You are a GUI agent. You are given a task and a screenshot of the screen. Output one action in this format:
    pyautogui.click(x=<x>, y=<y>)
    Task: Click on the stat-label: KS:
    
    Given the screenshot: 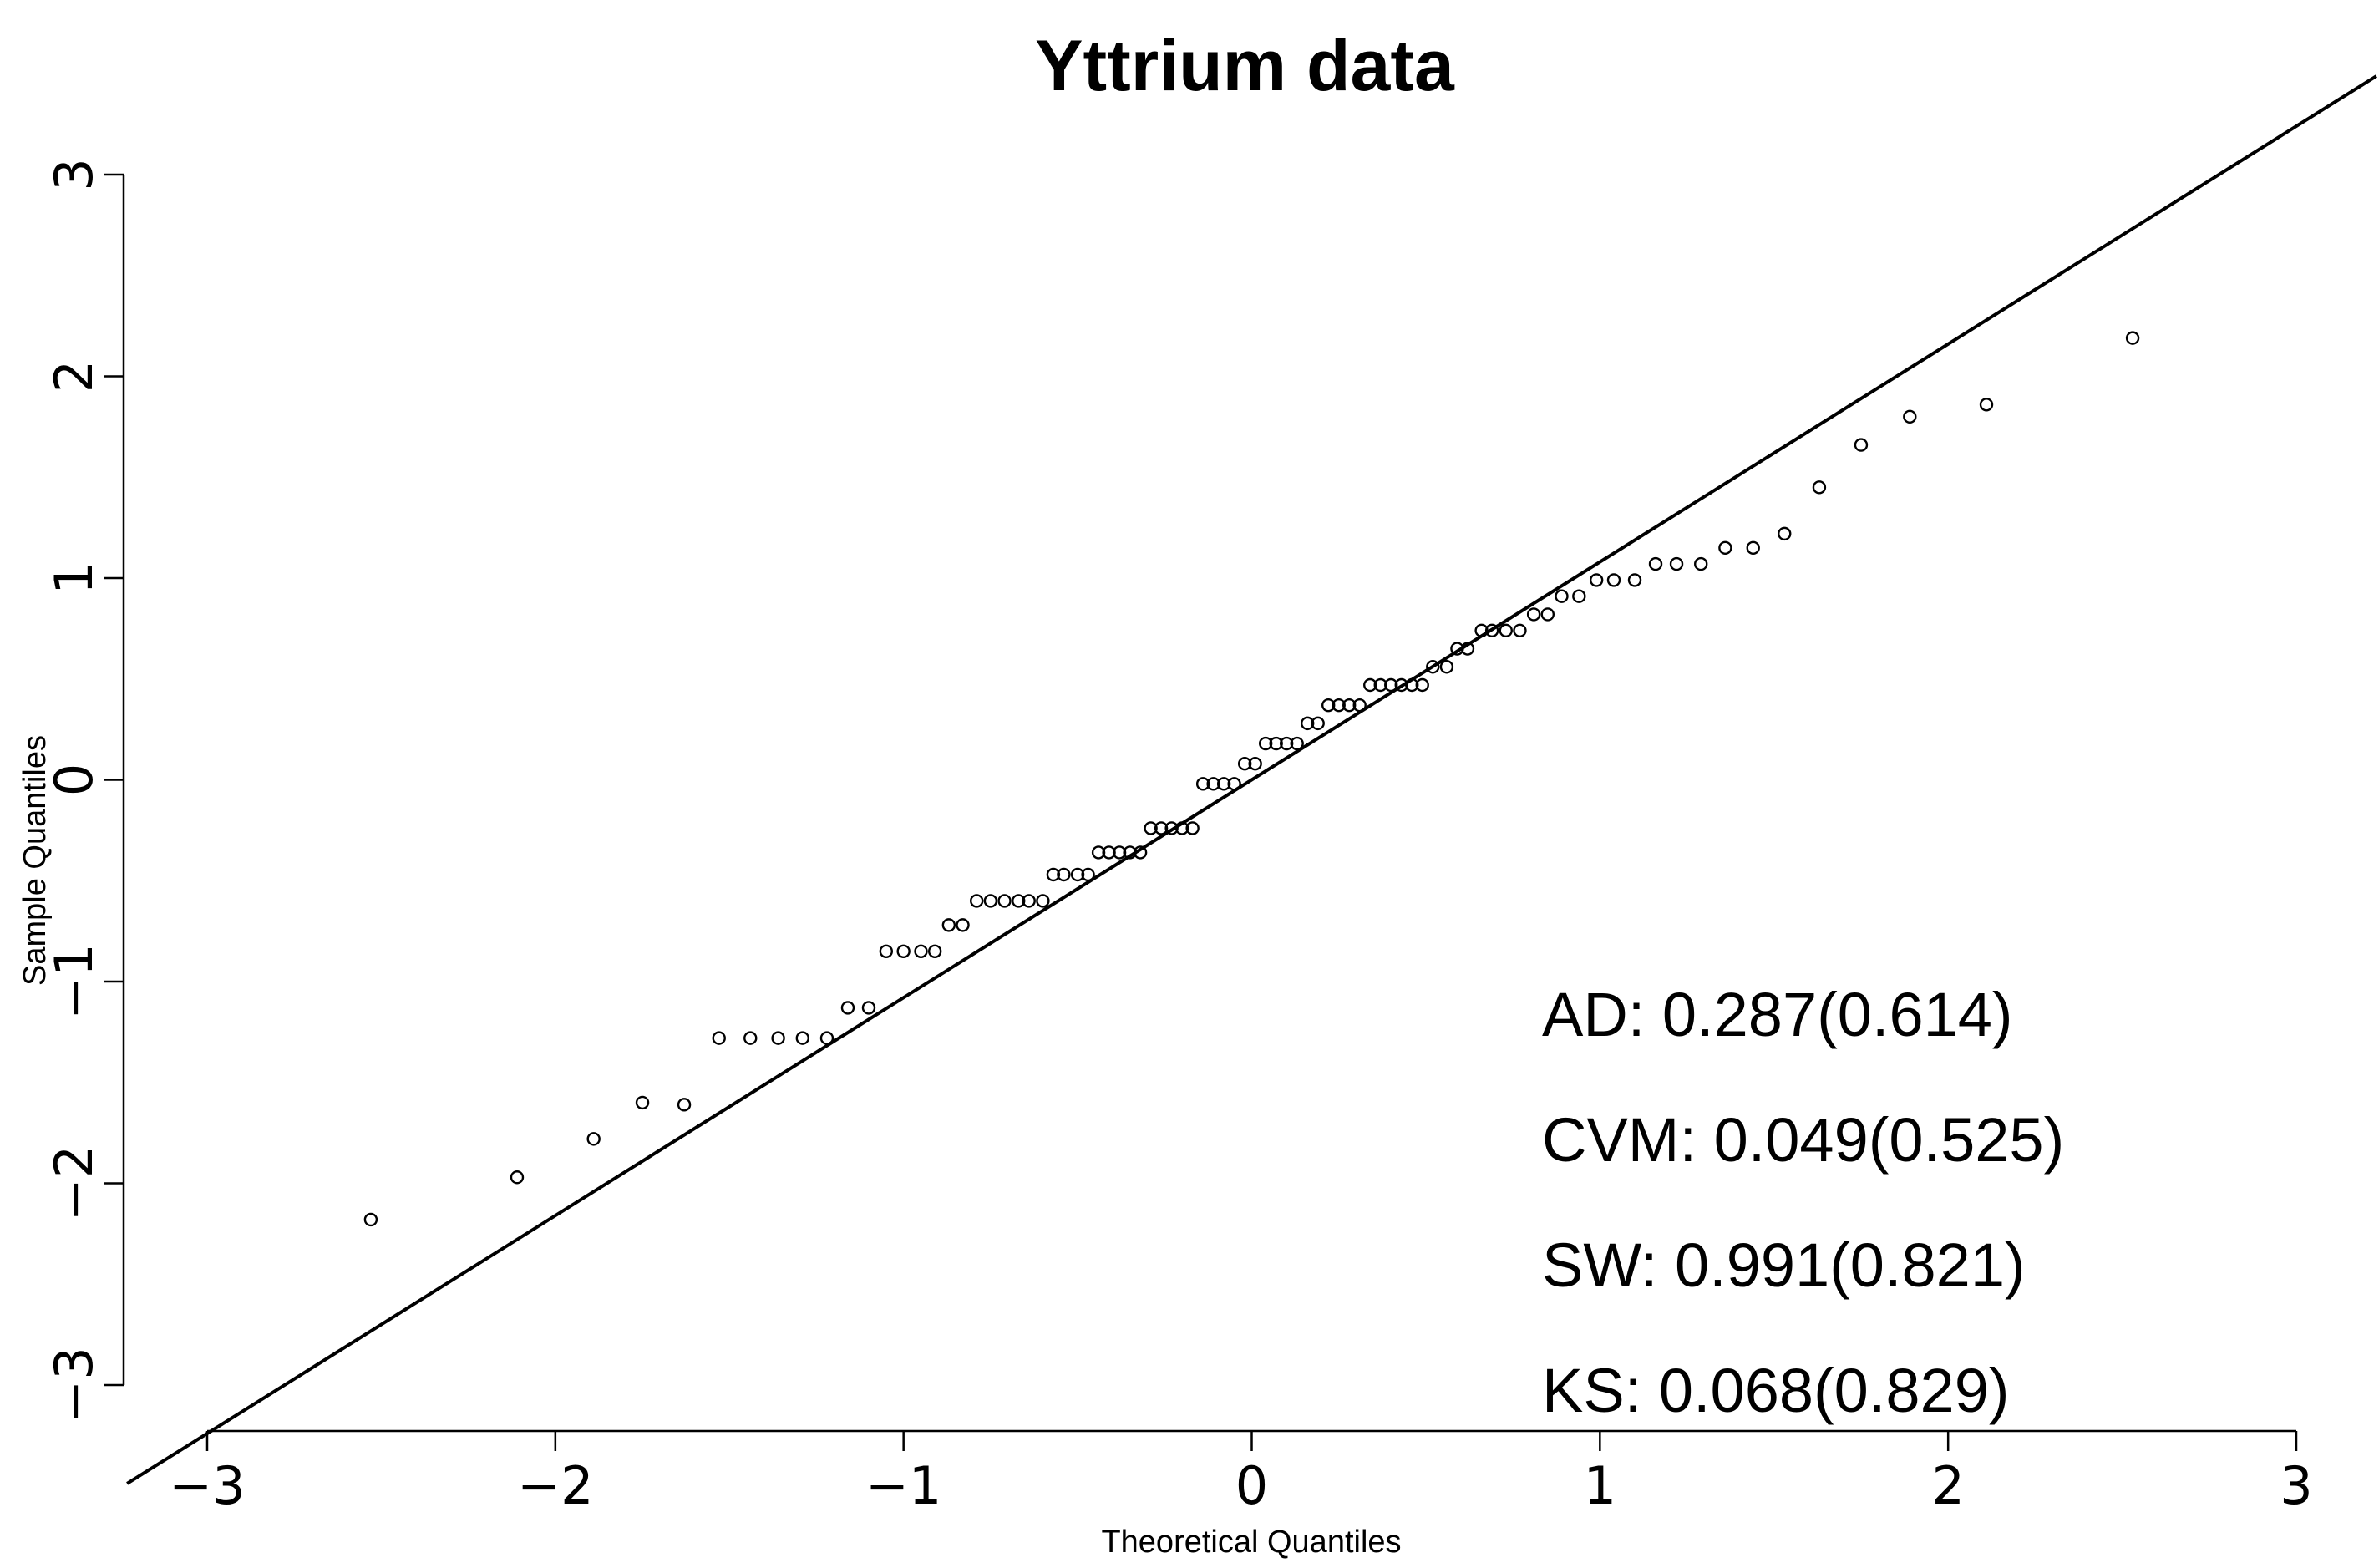 What is the action you would take?
    pyautogui.click(x=1601, y=1390)
    